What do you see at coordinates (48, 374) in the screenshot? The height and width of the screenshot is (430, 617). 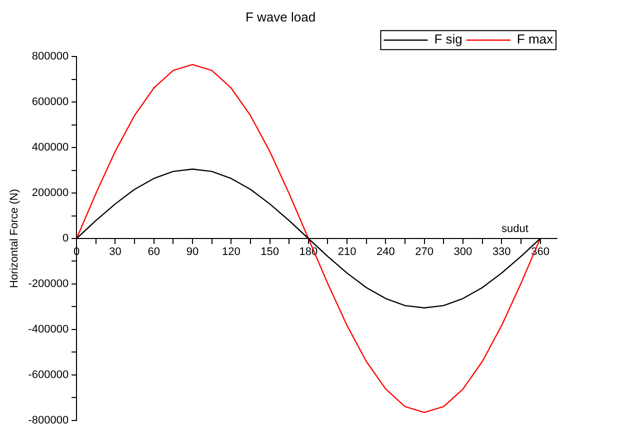 I see `y-tick-label: -600000` at bounding box center [48, 374].